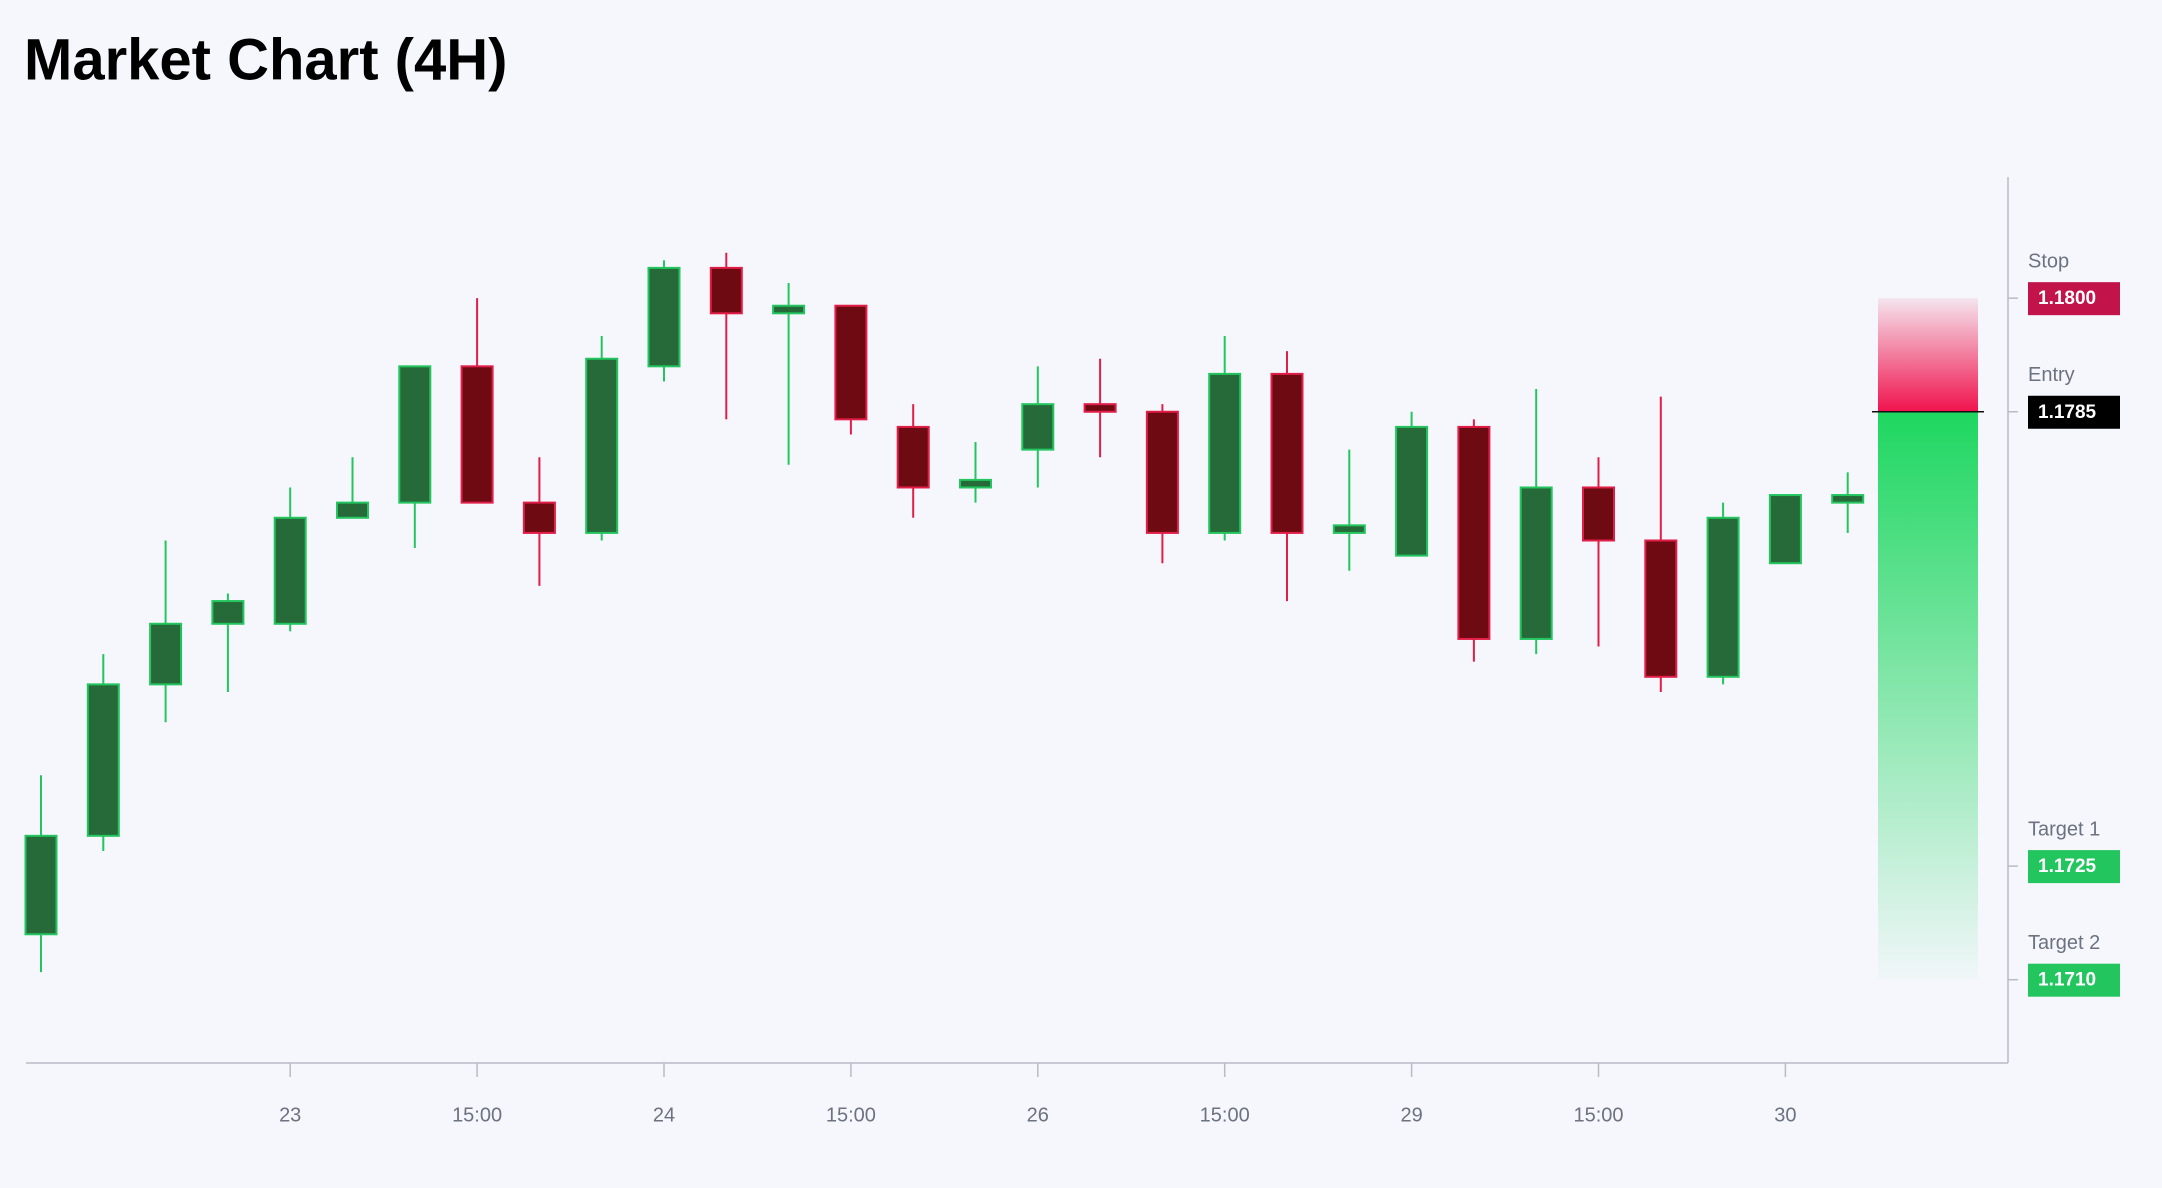 The image size is (2162, 1188). What do you see at coordinates (1785, 1115) in the screenshot?
I see `x-tick-label: 30` at bounding box center [1785, 1115].